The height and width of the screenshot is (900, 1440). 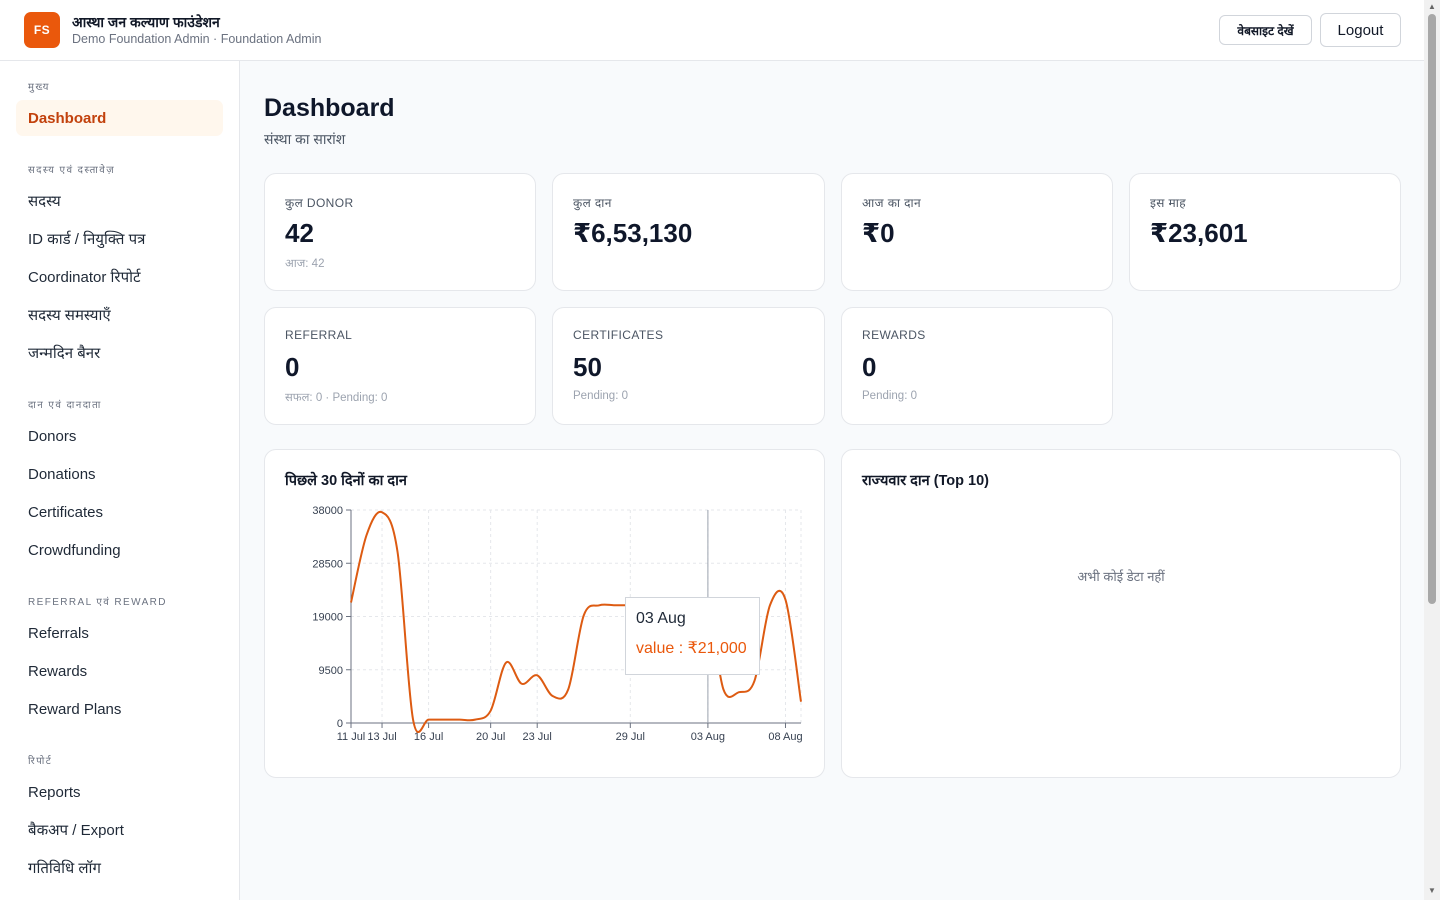 What do you see at coordinates (197, 39) in the screenshot?
I see `org-subtitle: Demo Foundation Admin · Foundation Admin` at bounding box center [197, 39].